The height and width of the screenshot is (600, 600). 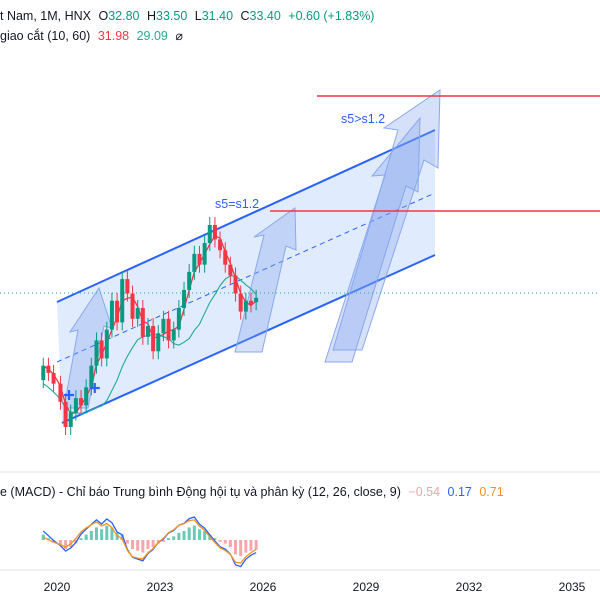 What do you see at coordinates (149, 345) in the screenshot?
I see `ma-slow-line` at bounding box center [149, 345].